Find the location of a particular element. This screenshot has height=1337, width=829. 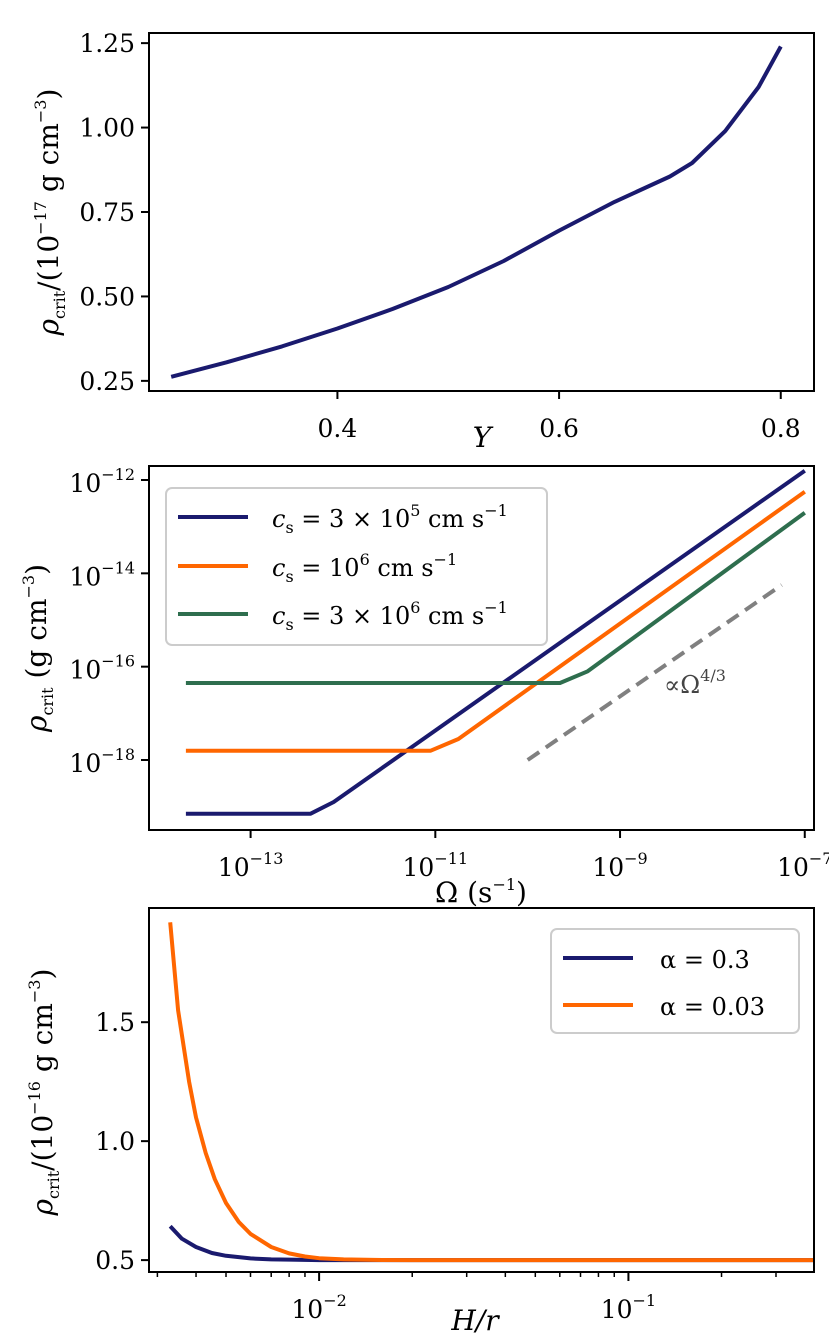

top-y-ticks: 0.25 0.50 0.75 1.00 1.25 is located at coordinates (114, 212).